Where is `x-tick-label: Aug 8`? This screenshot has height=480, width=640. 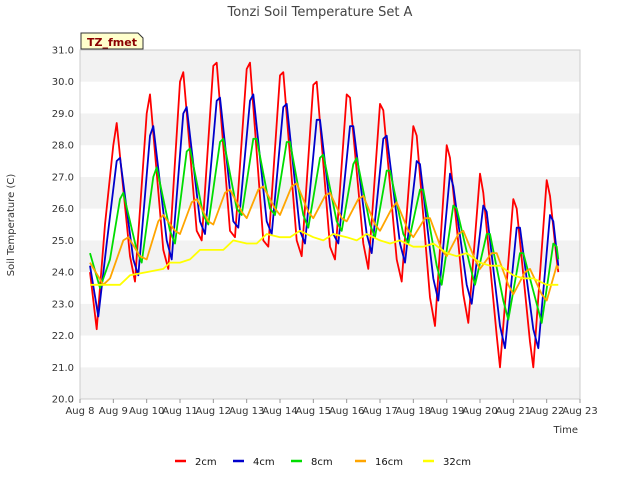
x-tick-label: Aug 8 is located at coordinates (79, 411).